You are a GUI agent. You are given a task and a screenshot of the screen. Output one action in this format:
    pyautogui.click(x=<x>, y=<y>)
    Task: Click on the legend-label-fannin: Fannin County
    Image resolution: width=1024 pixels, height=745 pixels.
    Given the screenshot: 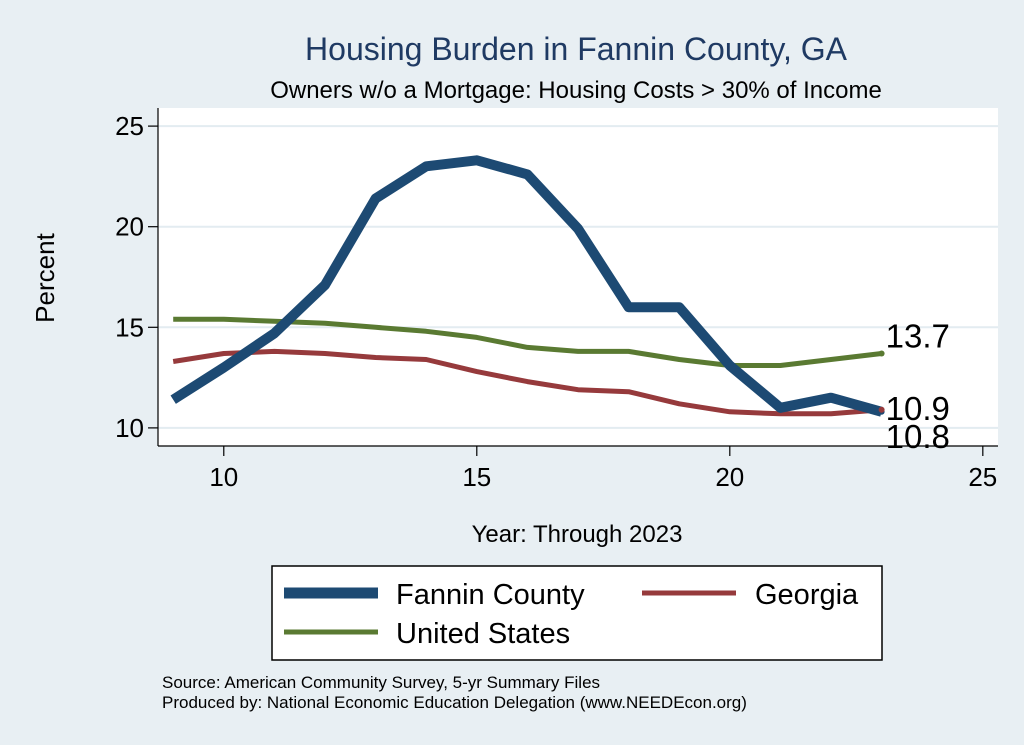 What is the action you would take?
    pyautogui.click(x=490, y=595)
    